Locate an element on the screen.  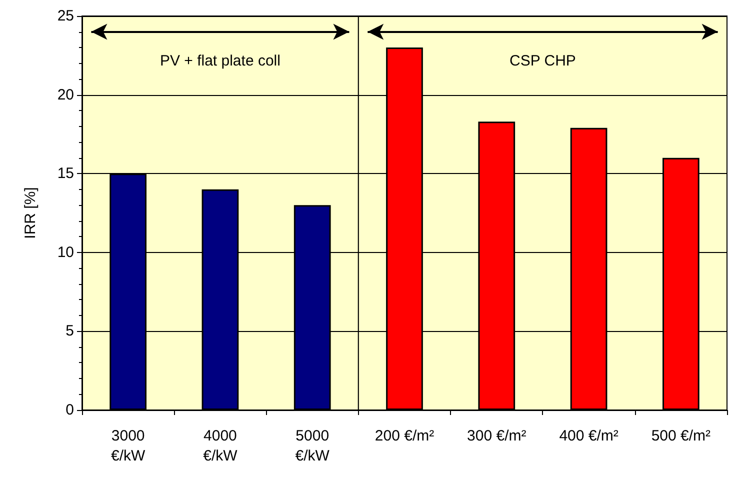
y-tick-label: 25 is located at coordinates (65, 16).